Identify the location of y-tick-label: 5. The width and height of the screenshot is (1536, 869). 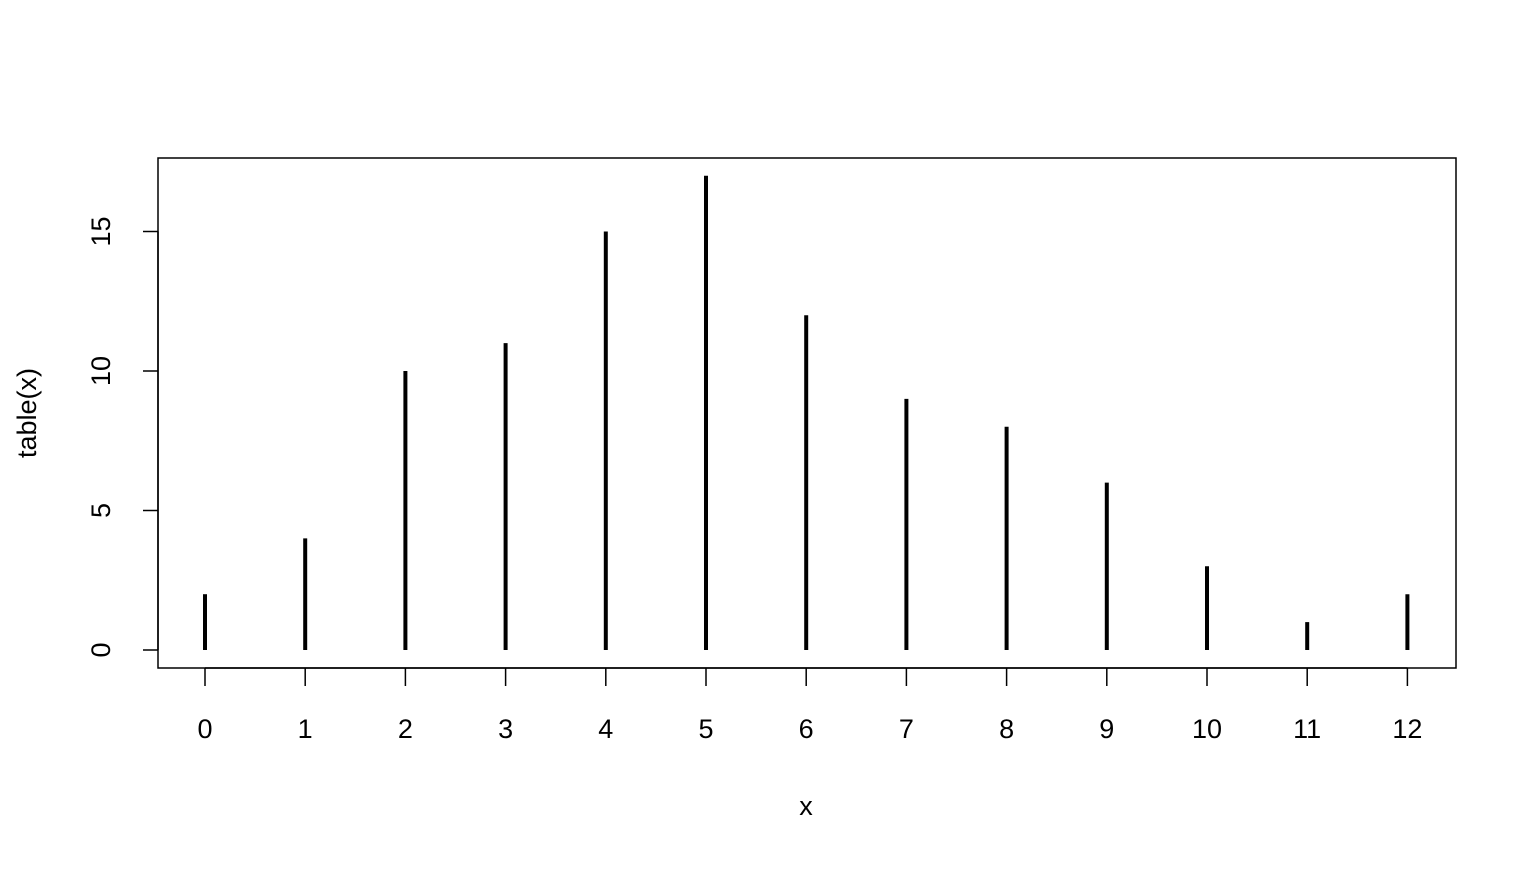
(101, 510).